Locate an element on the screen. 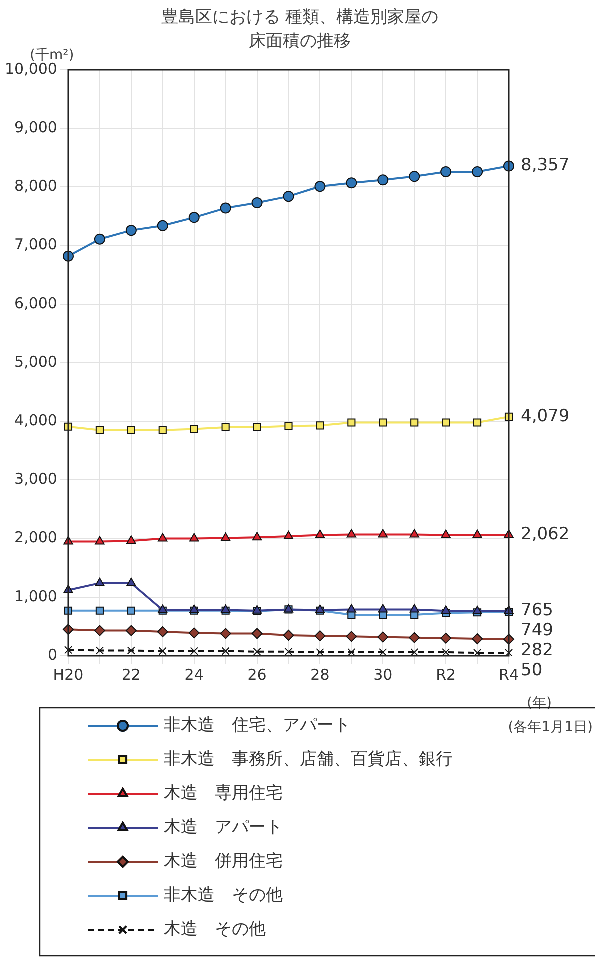  data-label: 4,079 is located at coordinates (545, 416).